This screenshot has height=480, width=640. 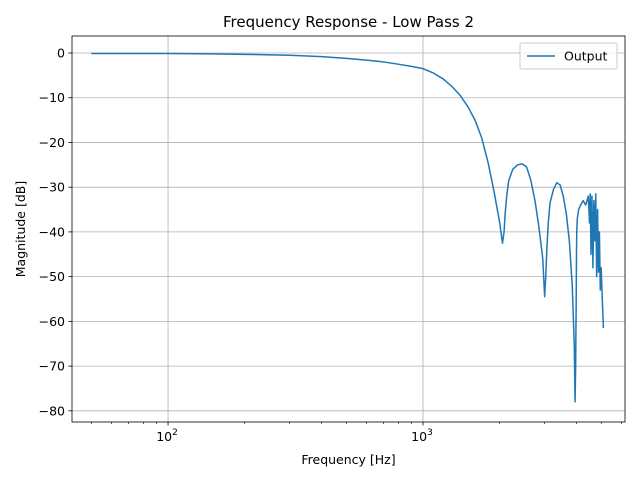 I want to click on y-tick-label: −50, so click(x=52, y=276).